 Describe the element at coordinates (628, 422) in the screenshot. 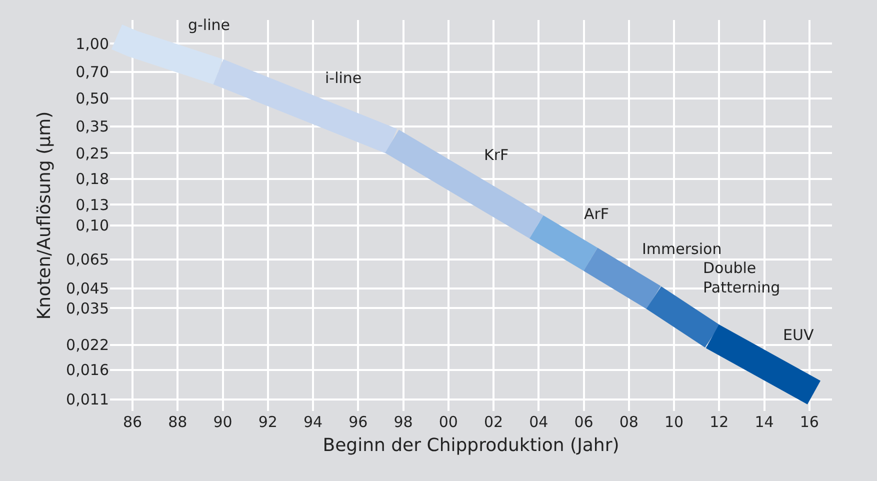

I see `x-tick-label: 08` at that location.